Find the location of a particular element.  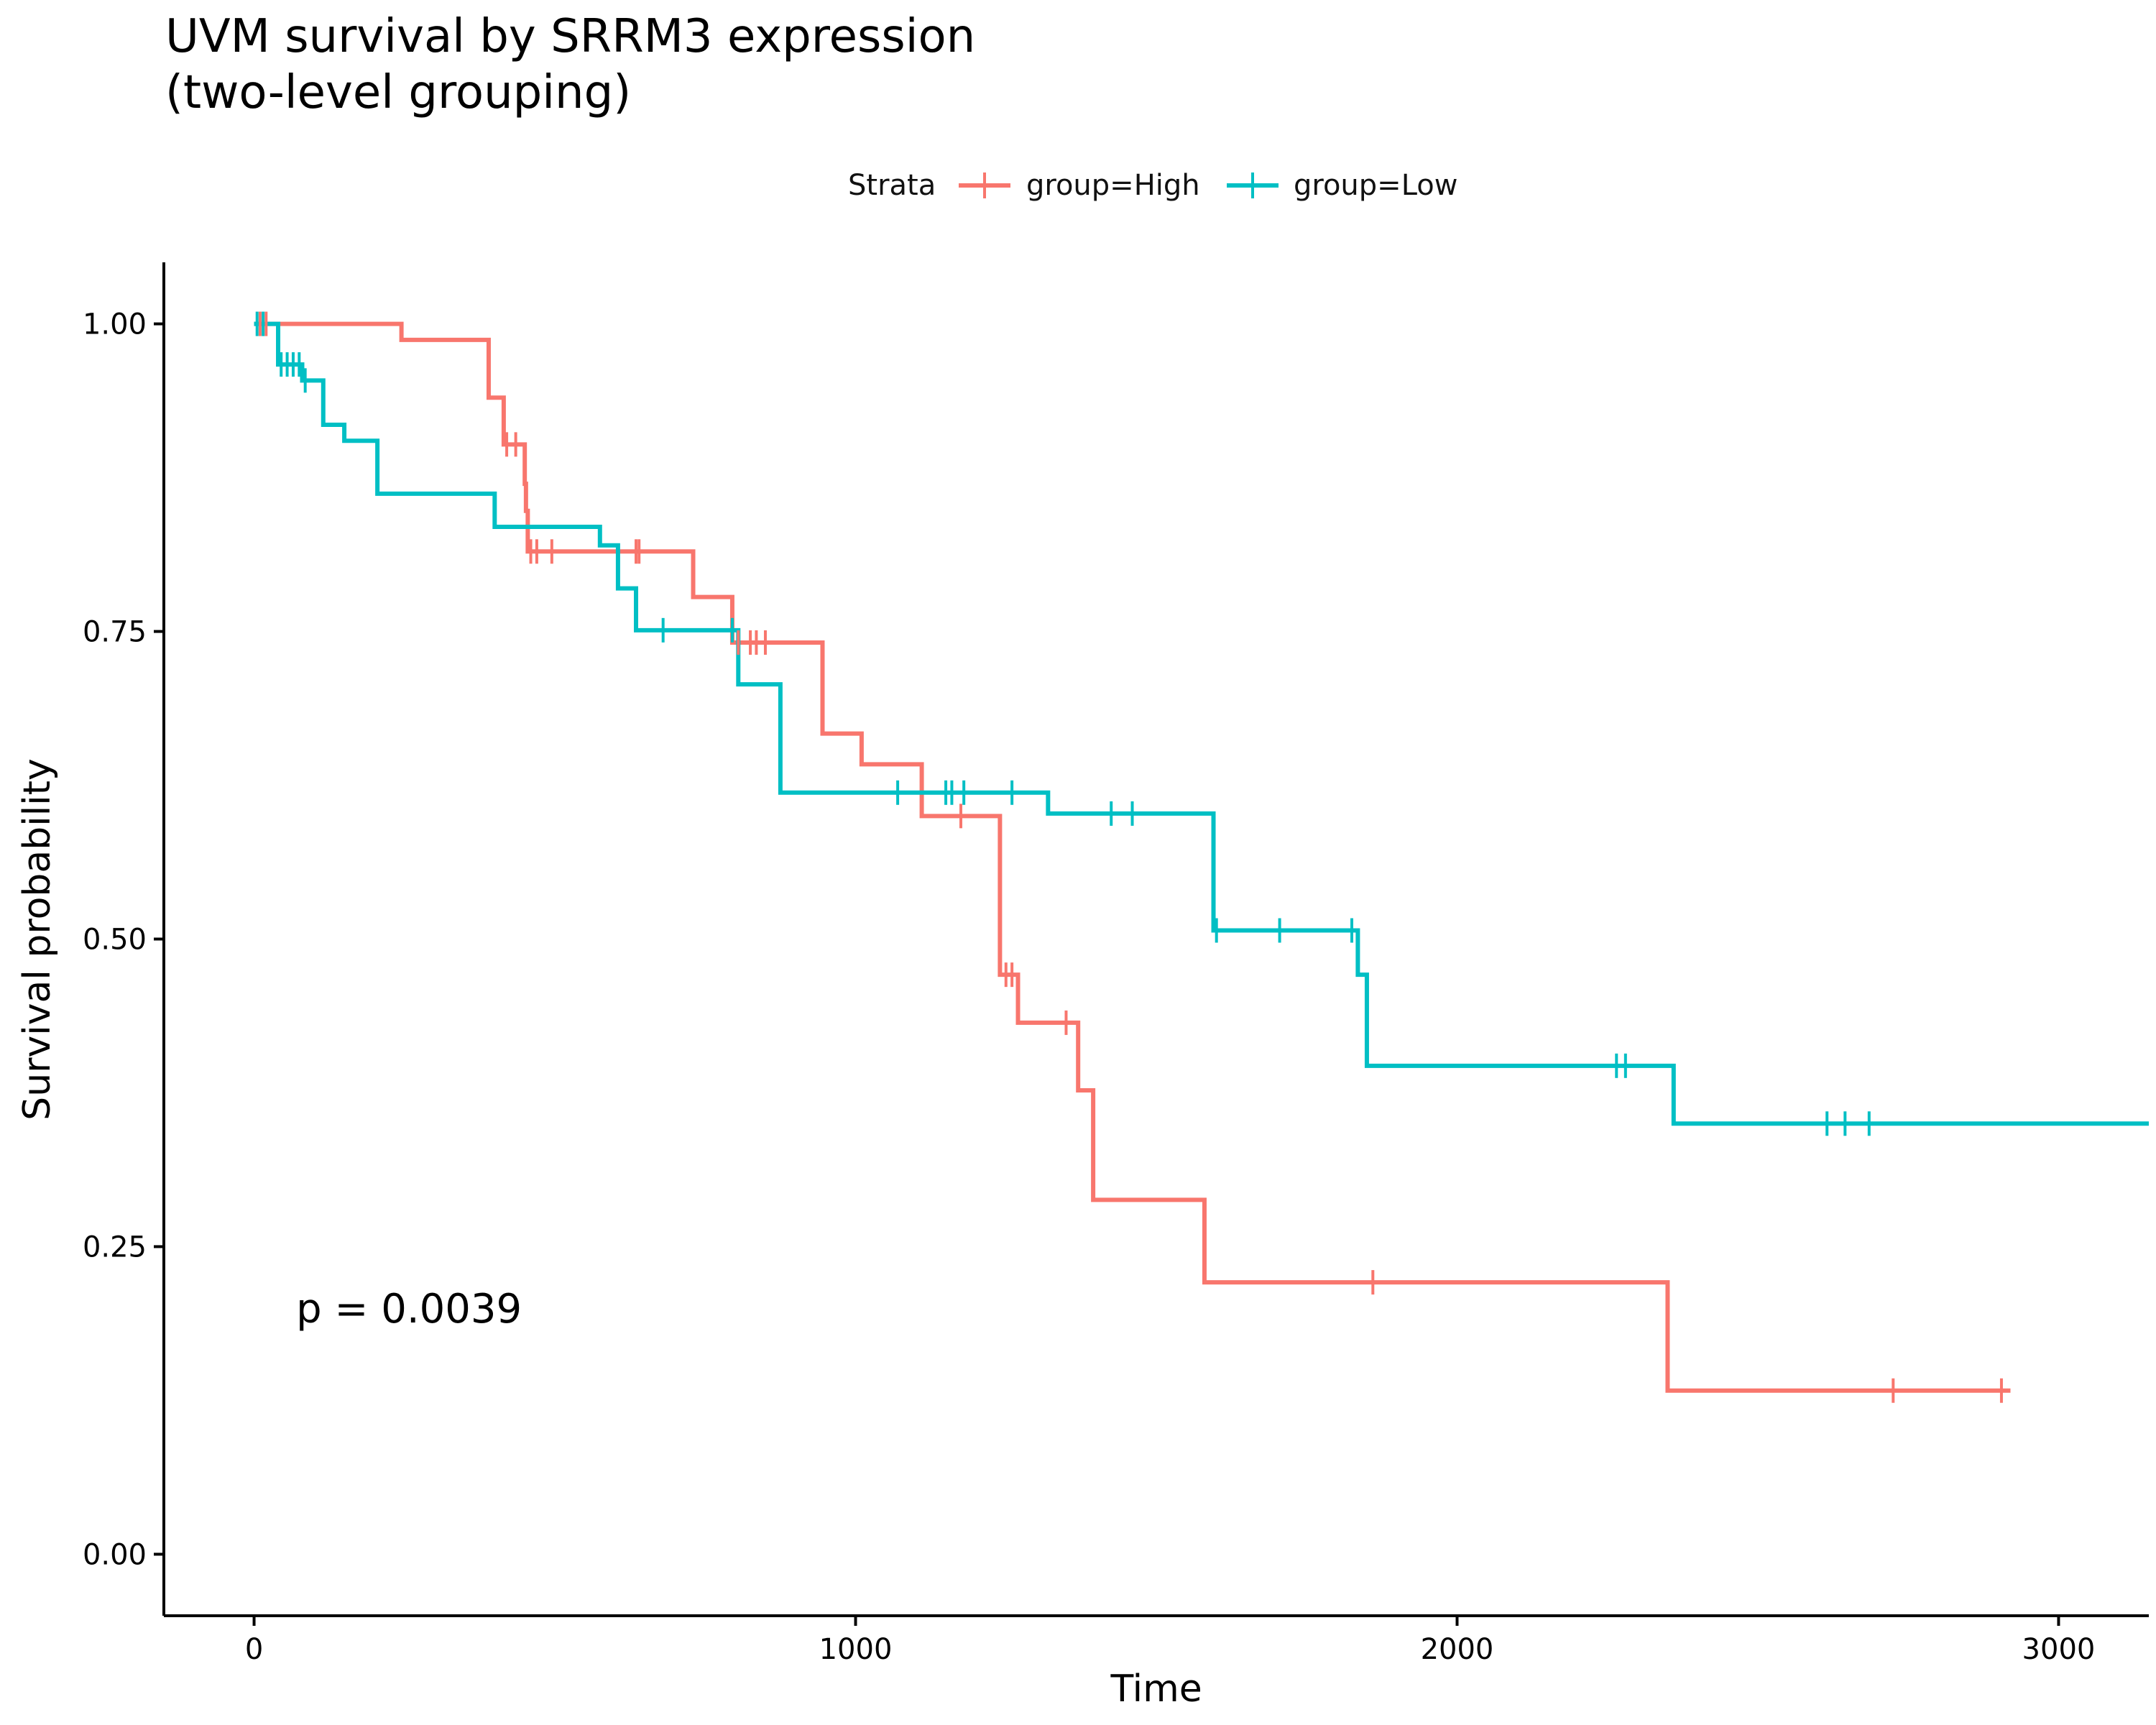

y-tick-label: 0.50 is located at coordinates (115, 940).